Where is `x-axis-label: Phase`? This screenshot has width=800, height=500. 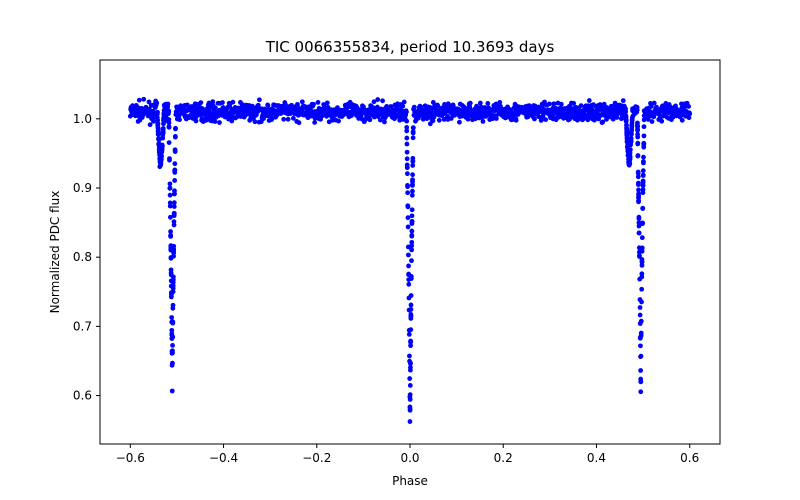
x-axis-label: Phase is located at coordinates (410, 481).